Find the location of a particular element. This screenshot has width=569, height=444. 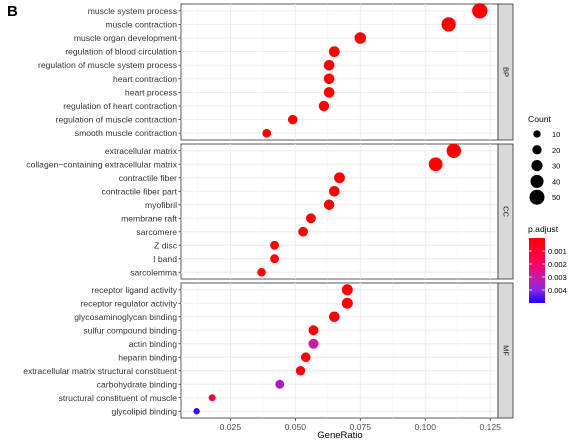

term-label: glycosaminoglycan binding is located at coordinates (125, 317).